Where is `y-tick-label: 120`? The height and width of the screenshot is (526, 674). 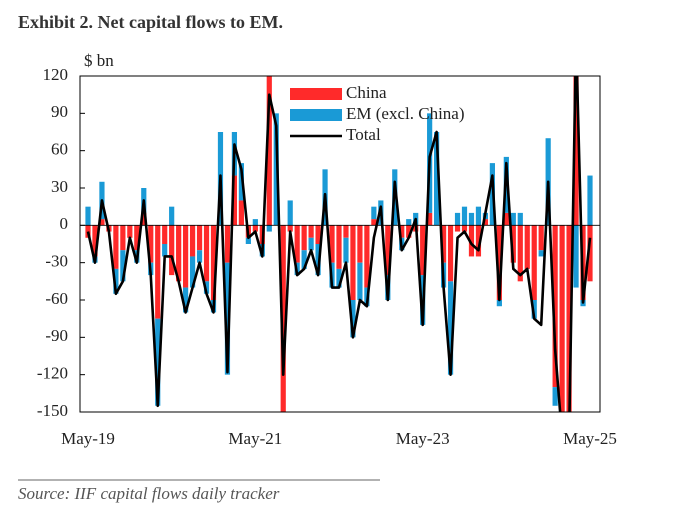 y-tick-label: 120 is located at coordinates (56, 74).